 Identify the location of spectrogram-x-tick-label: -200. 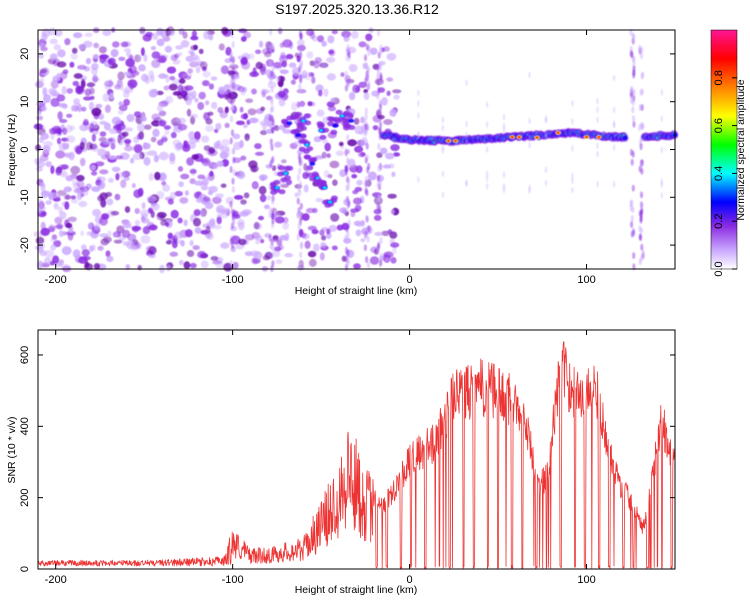
(56, 280).